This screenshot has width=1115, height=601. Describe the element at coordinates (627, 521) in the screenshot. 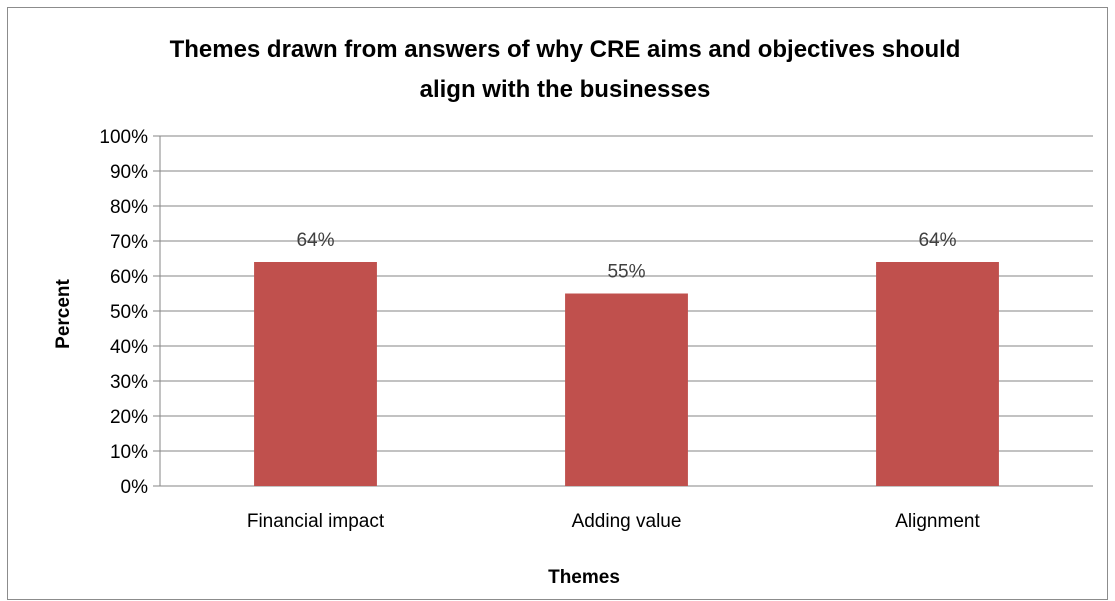

I see `x-tick-label: Adding value` at that location.